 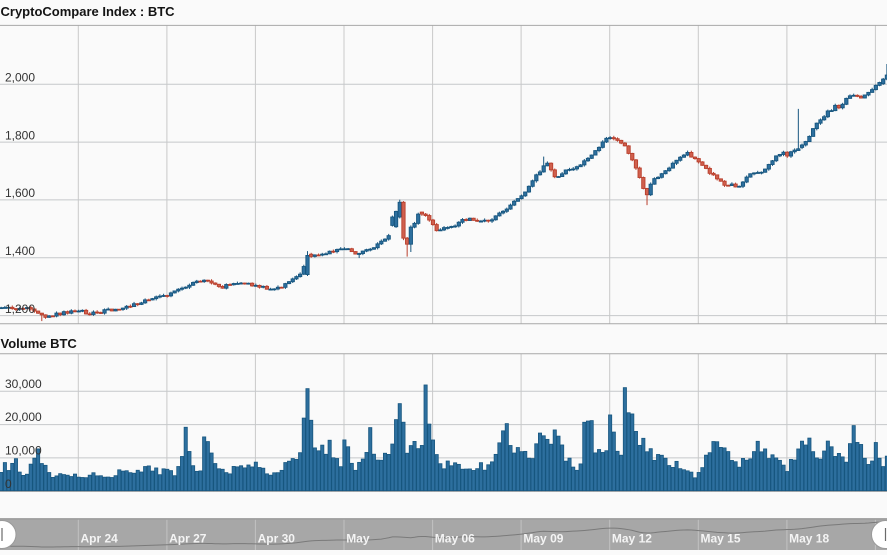 I want to click on svg-text: 1,600, so click(x=20, y=193).